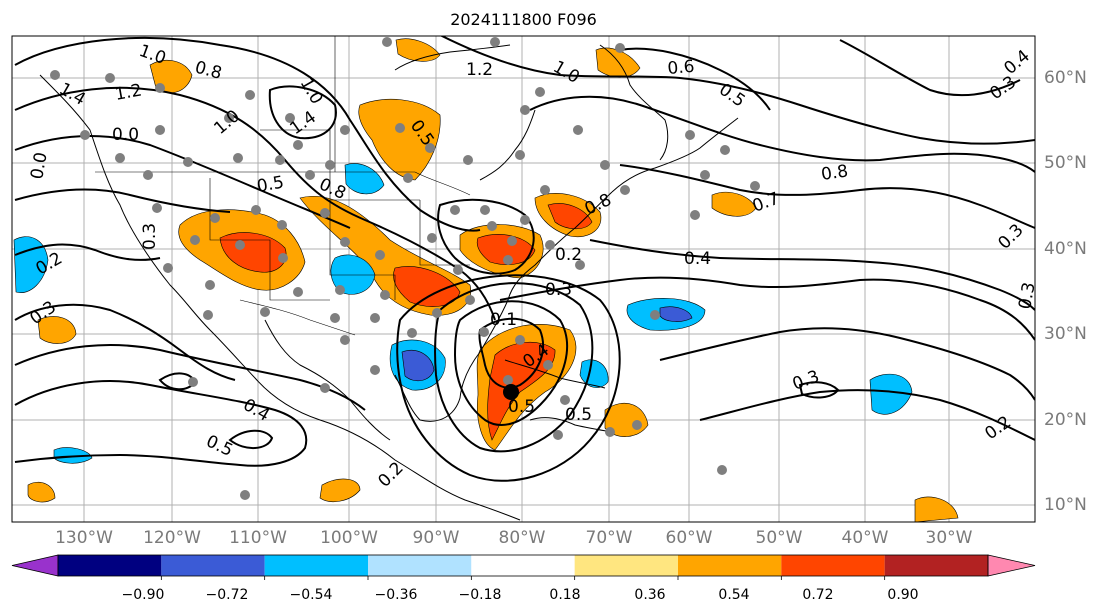  I want to click on fill-greenland-orange, so click(618, 62).